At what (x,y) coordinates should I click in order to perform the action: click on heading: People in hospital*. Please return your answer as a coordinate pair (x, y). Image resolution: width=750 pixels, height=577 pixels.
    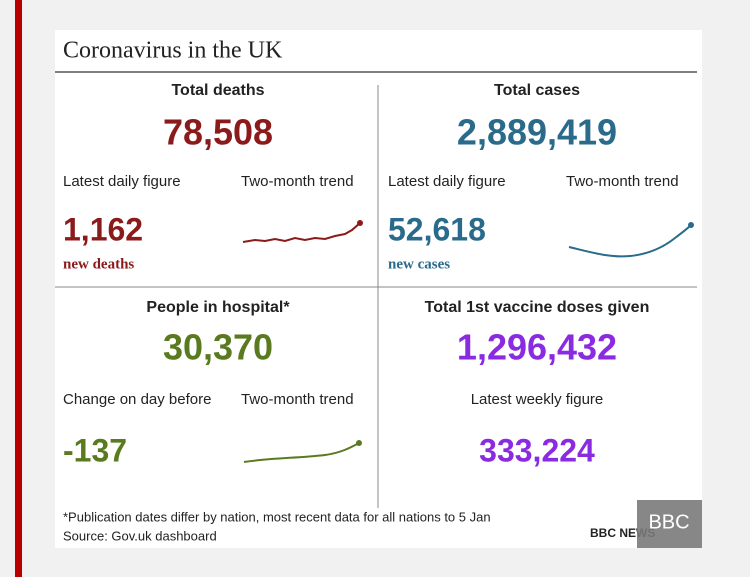
    Looking at the image, I should click on (218, 307).